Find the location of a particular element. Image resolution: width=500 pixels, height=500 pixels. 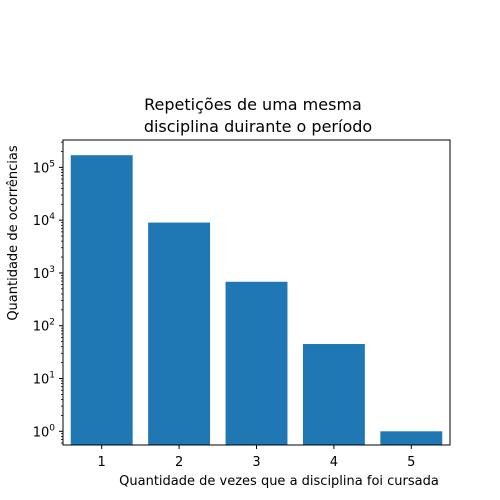

x-axis-ticks: 1 2 3 4 5 is located at coordinates (256, 457).